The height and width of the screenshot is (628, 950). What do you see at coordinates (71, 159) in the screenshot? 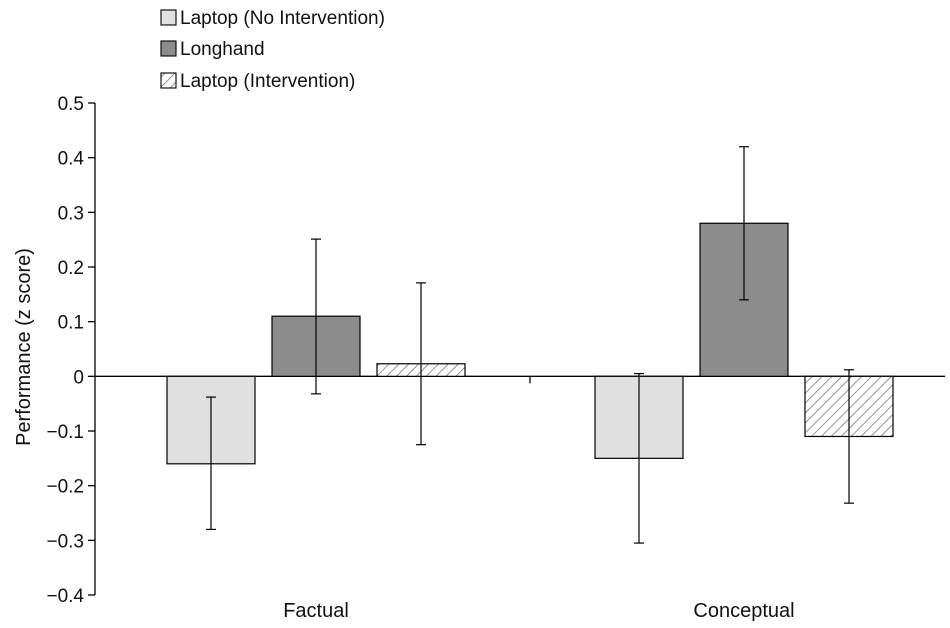
I see `y-tick-label: 0.4` at bounding box center [71, 159].